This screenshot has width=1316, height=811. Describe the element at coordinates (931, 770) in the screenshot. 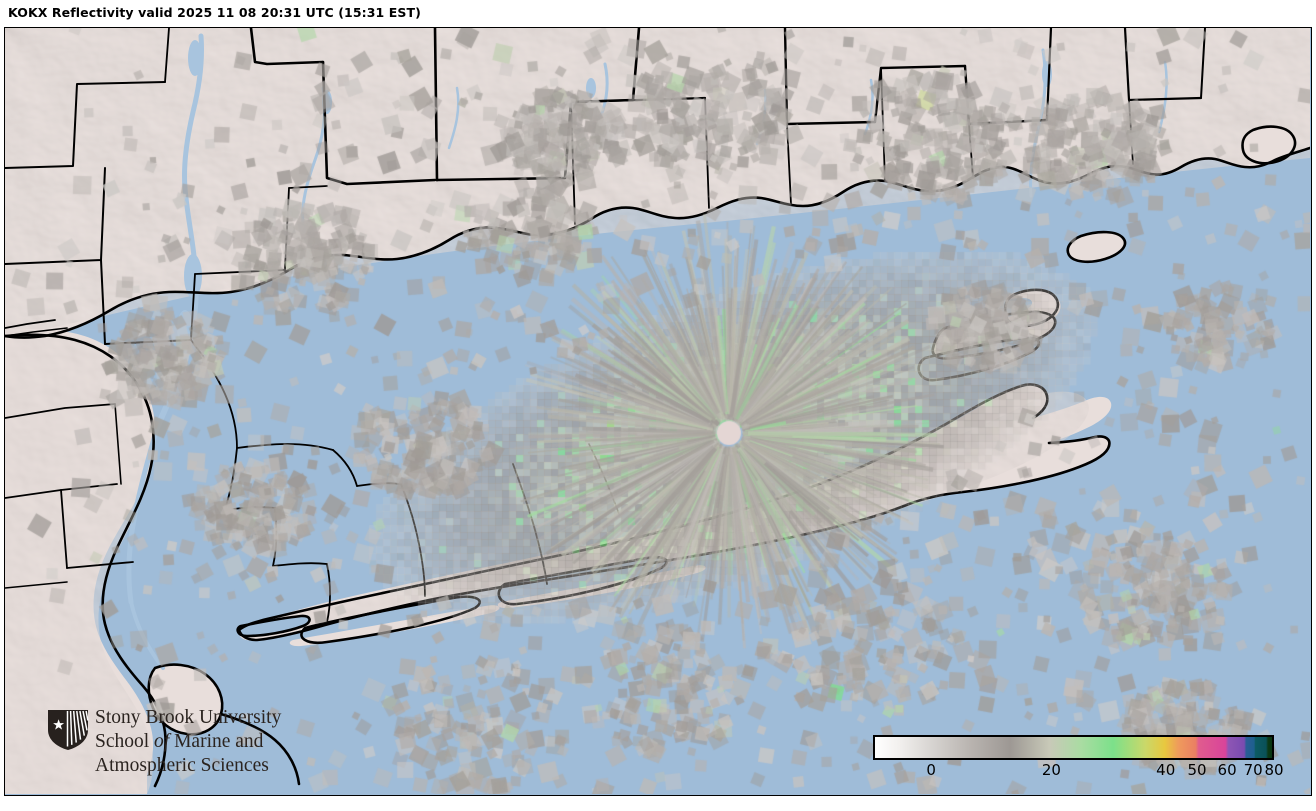

I see `colorbar-tick-0: 0` at that location.